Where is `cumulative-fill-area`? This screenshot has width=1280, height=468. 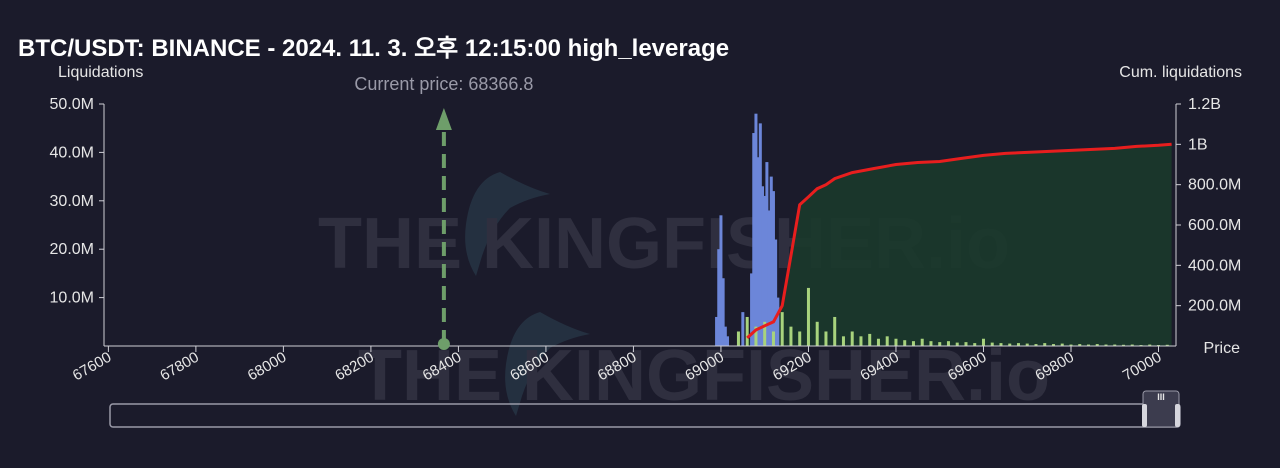 cumulative-fill-area is located at coordinates (959, 245).